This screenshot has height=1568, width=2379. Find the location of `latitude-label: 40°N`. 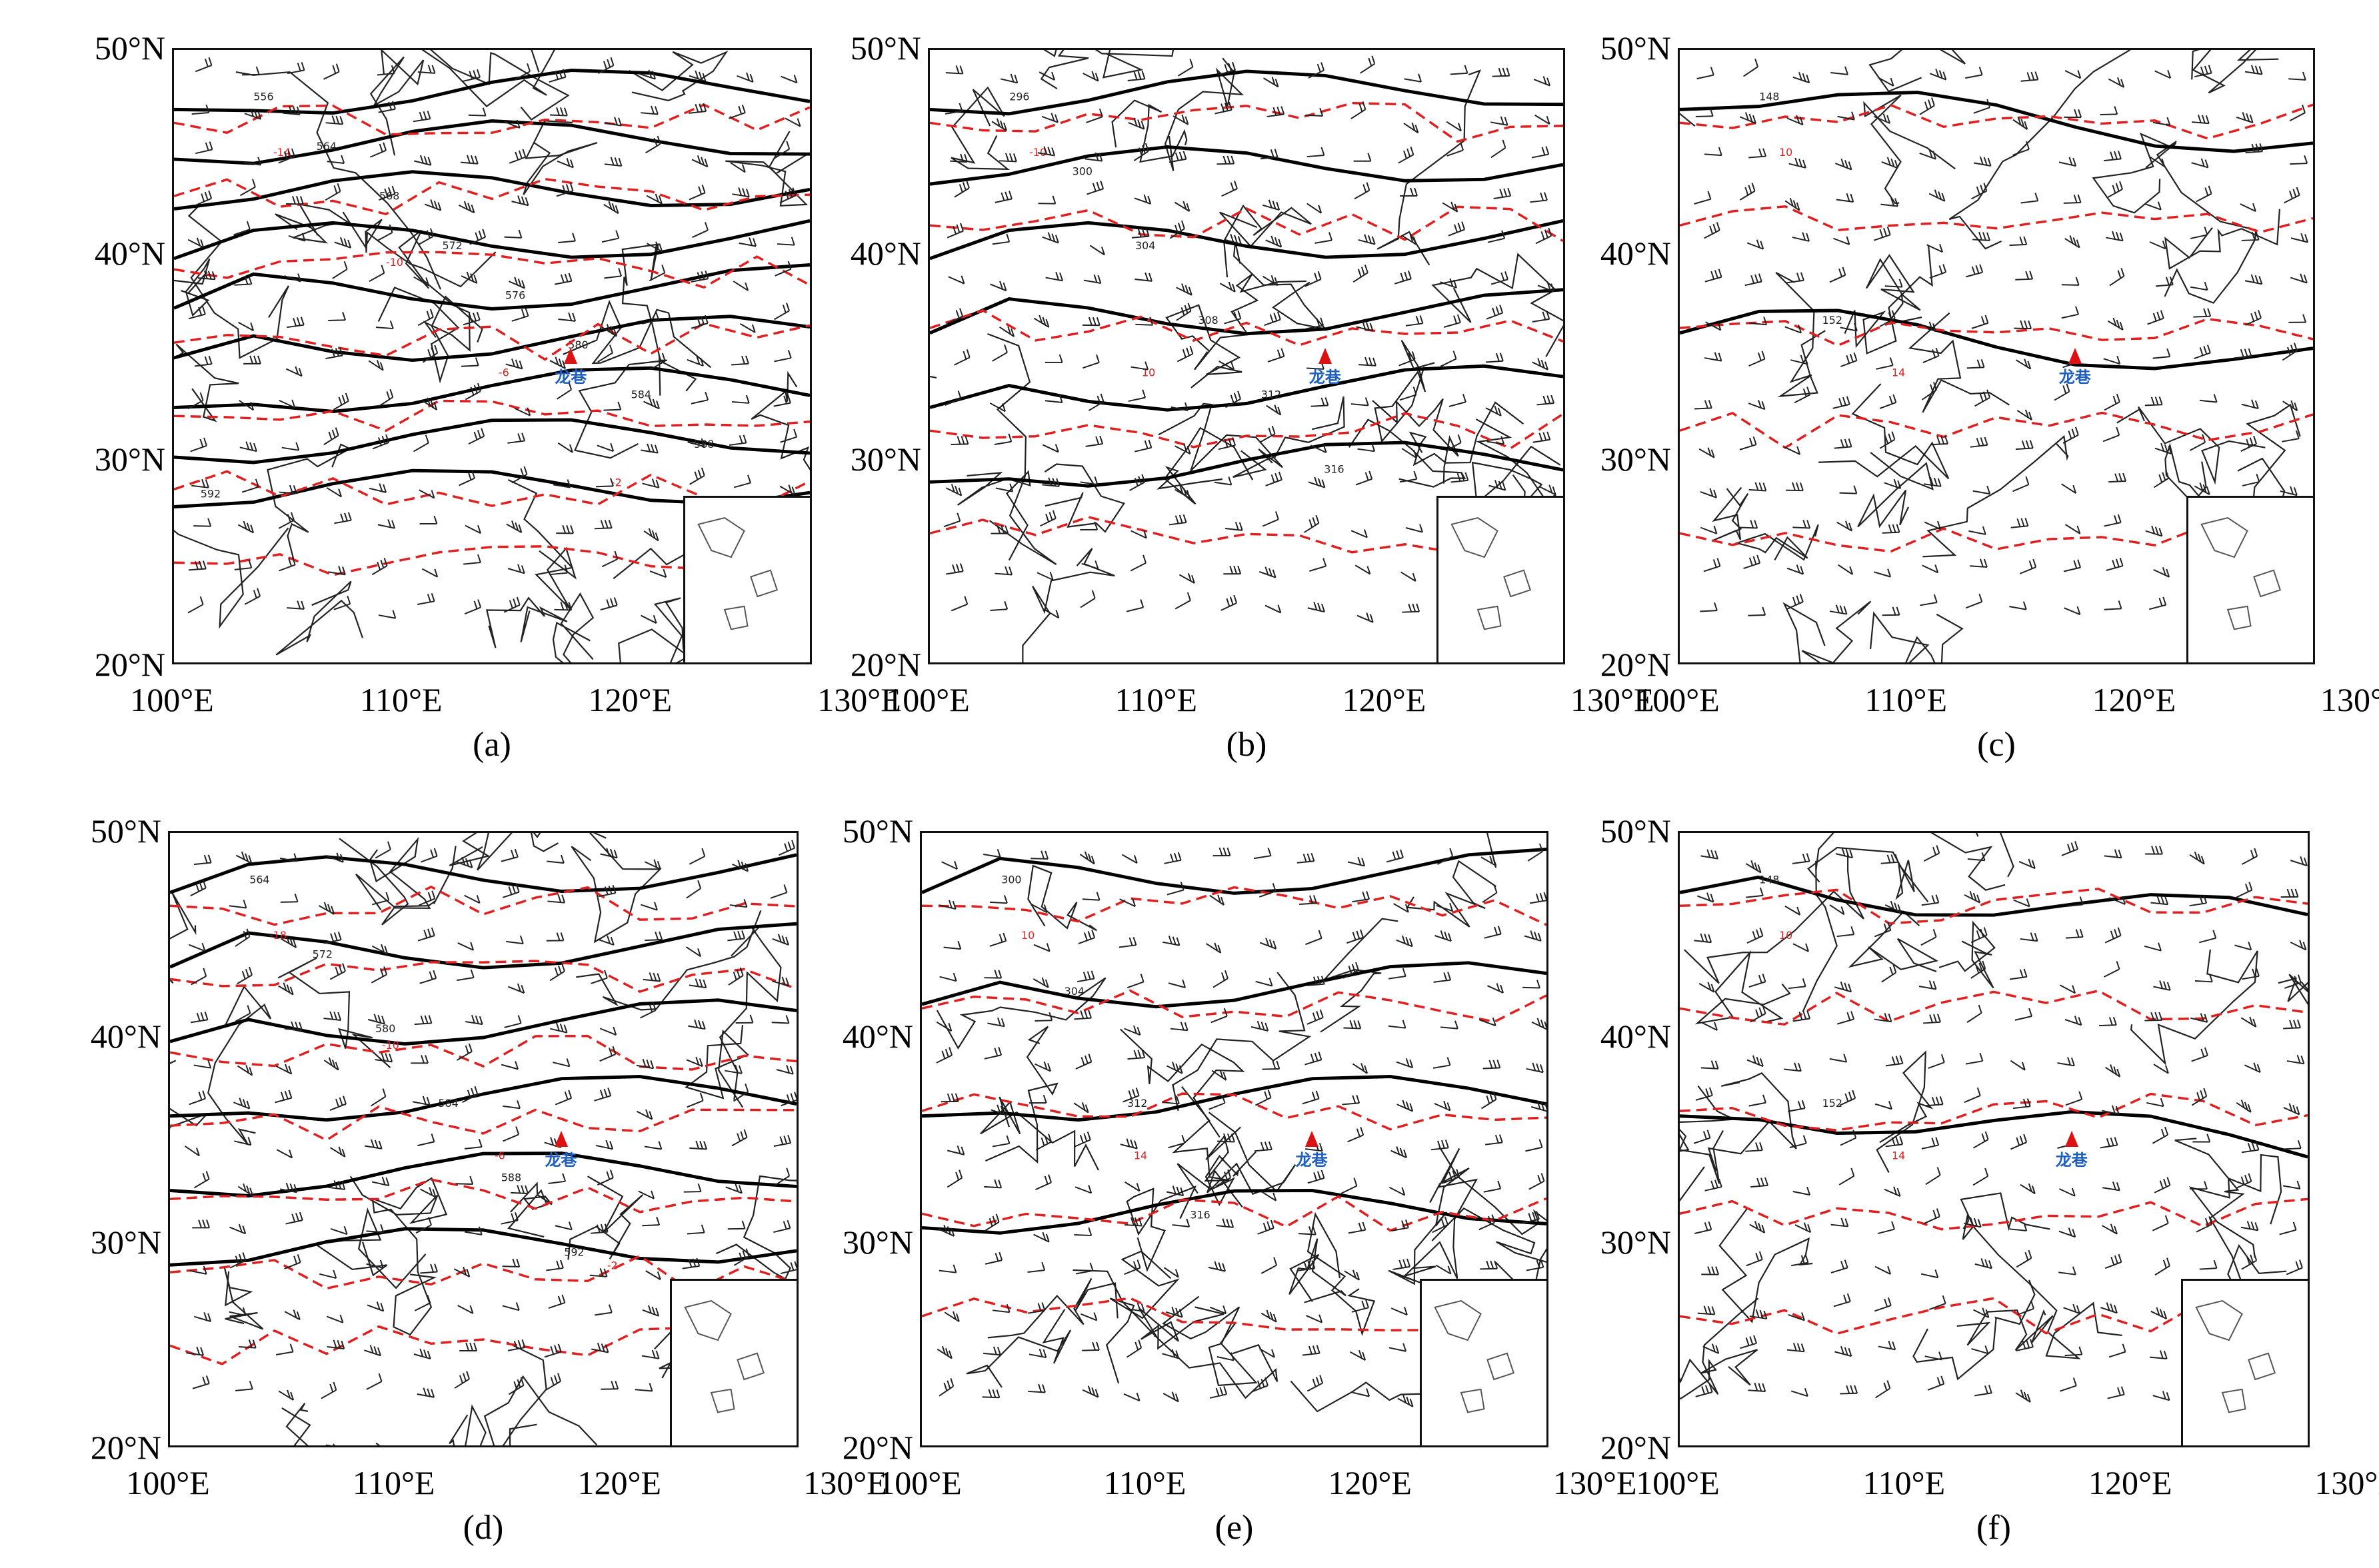

latitude-label: 40°N is located at coordinates (1636, 254).